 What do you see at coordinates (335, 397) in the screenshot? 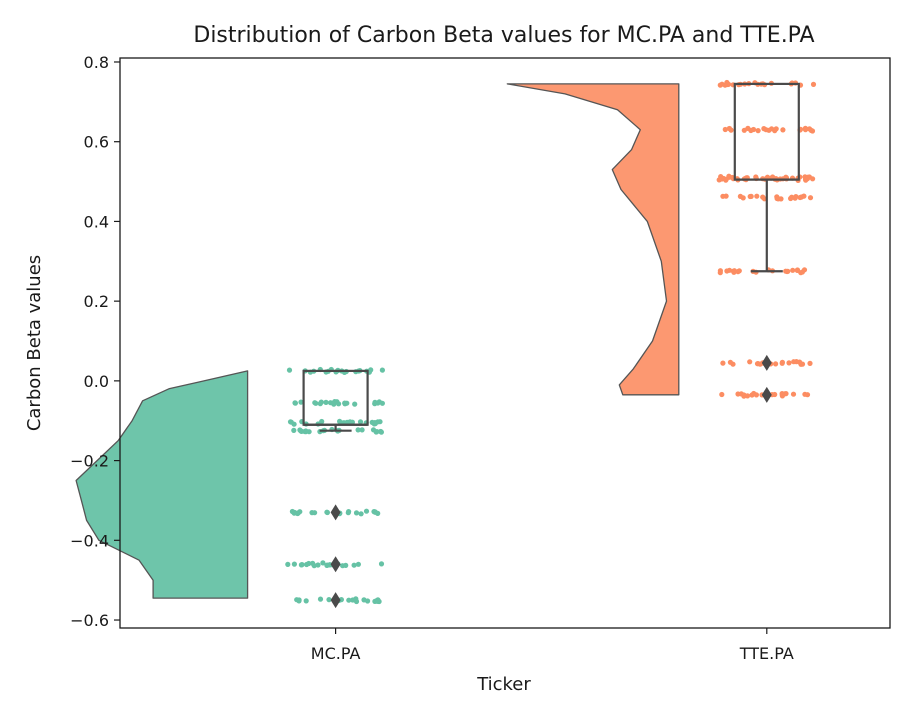
I see `box` at bounding box center [335, 397].